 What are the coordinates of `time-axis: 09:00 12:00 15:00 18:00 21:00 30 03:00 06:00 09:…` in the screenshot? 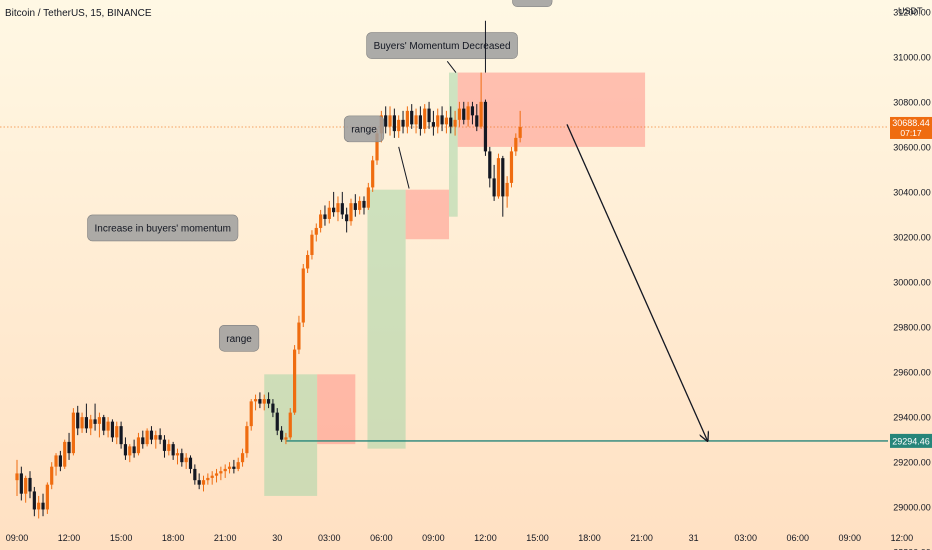 It's located at (459, 538).